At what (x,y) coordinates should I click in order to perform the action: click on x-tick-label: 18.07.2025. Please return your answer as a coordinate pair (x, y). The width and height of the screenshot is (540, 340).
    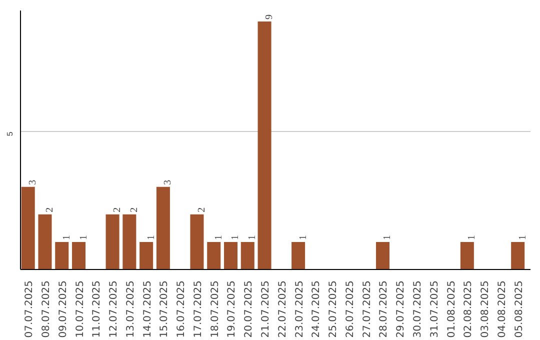
    Looking at the image, I should click on (215, 309).